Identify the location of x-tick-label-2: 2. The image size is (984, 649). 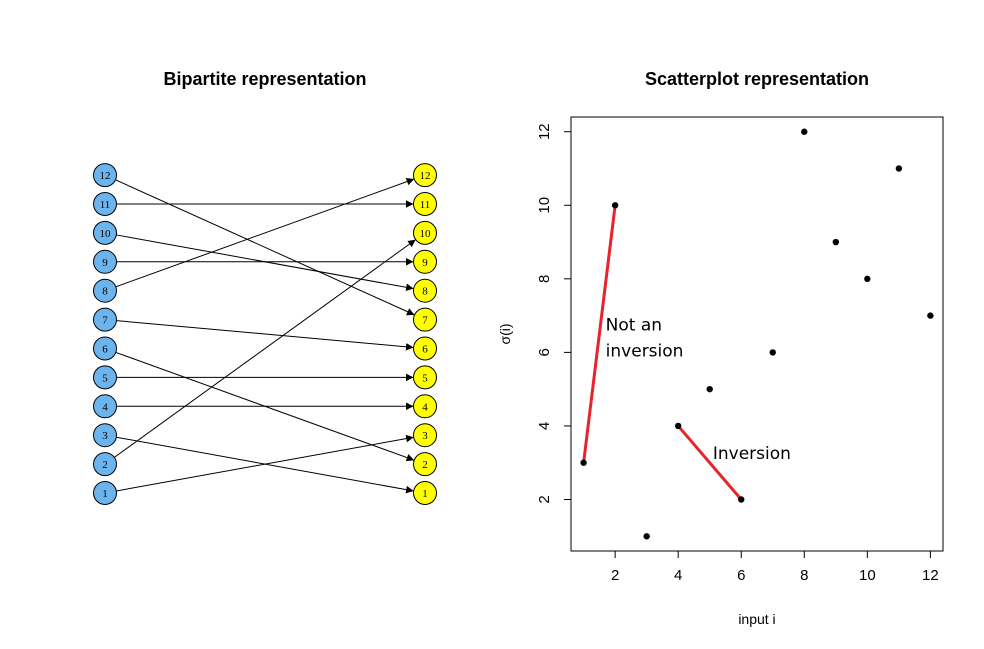
(615, 575).